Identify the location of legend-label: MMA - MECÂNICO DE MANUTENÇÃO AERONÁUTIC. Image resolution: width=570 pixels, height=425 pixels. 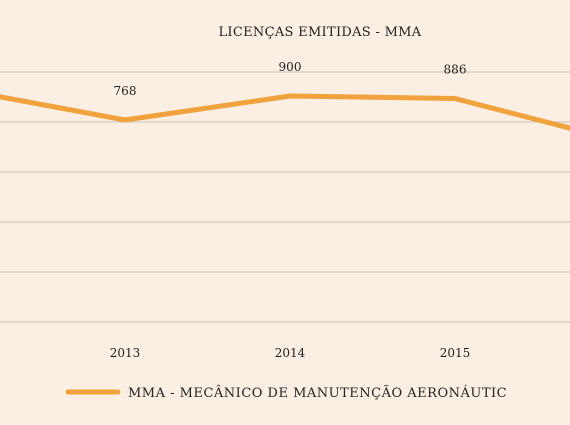
(317, 393).